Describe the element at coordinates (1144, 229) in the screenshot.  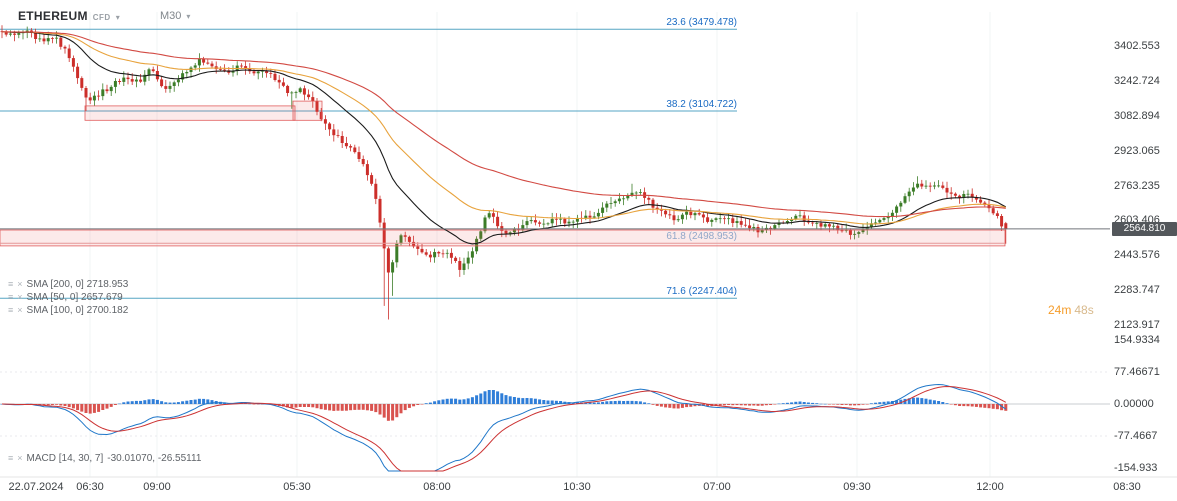
I see `current-price-badge: 2564.810` at that location.